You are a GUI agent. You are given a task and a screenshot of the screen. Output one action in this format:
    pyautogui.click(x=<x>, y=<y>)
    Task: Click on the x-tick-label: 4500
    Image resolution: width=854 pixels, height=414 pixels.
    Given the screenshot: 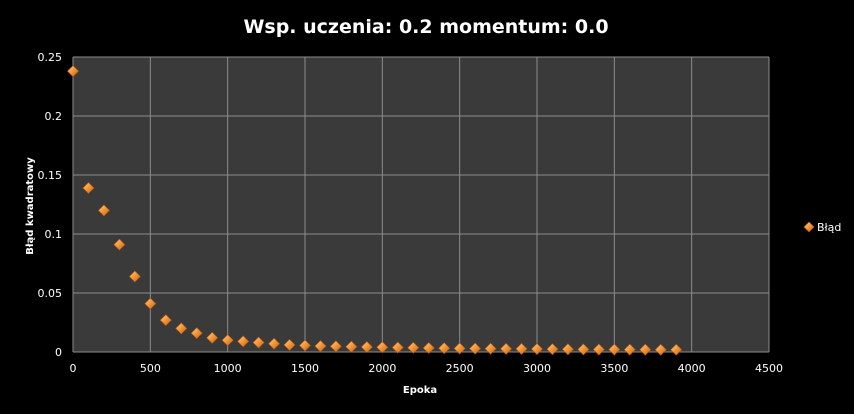 What is the action you would take?
    pyautogui.click(x=769, y=368)
    